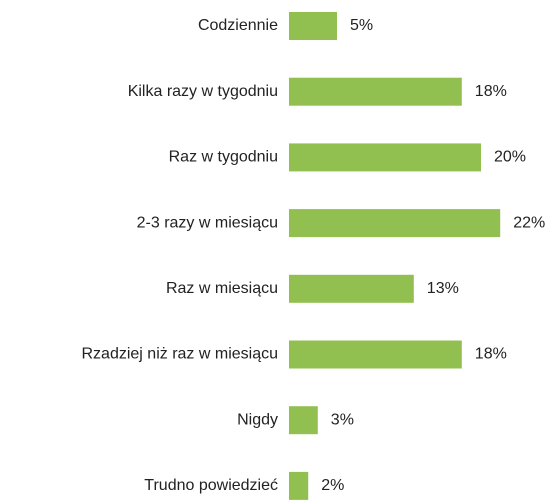  What do you see at coordinates (510, 157) in the screenshot?
I see `value-label: 20%` at bounding box center [510, 157].